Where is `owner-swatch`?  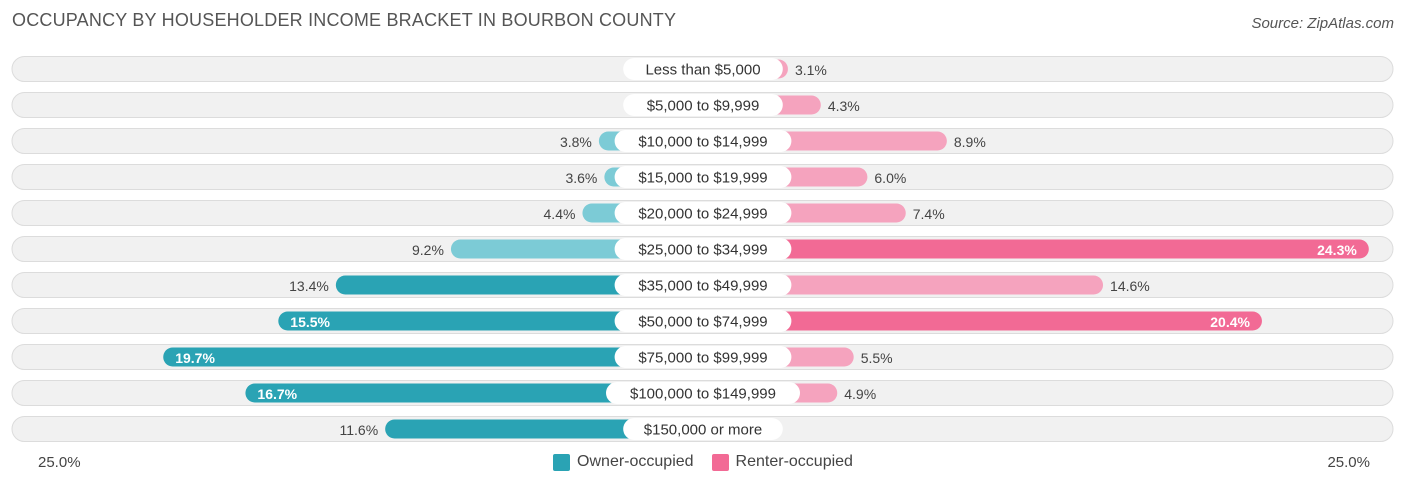 owner-swatch is located at coordinates (562, 462).